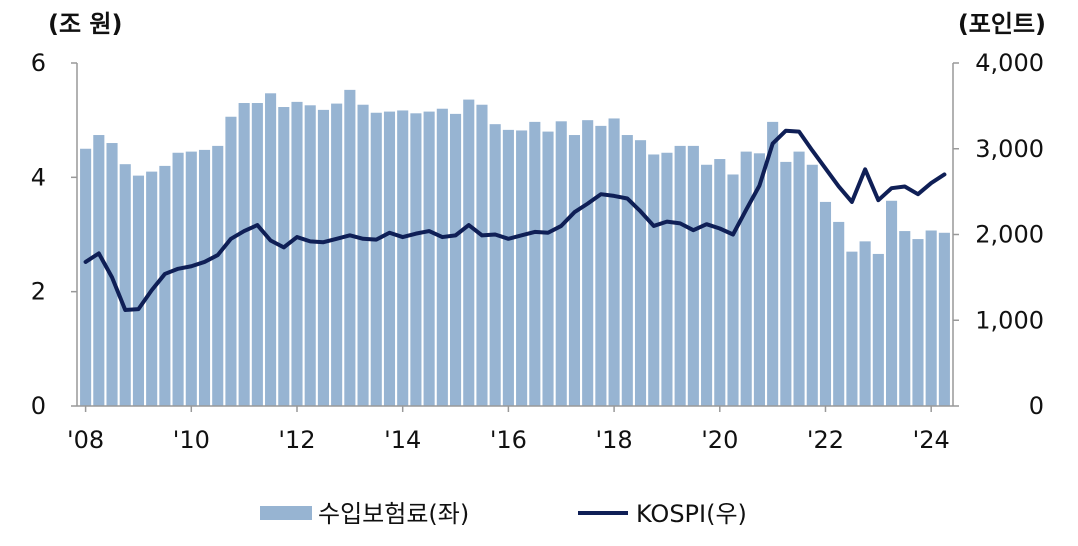 This screenshot has height=546, width=1078. I want to click on left-tick-label: 6, so click(38, 63).